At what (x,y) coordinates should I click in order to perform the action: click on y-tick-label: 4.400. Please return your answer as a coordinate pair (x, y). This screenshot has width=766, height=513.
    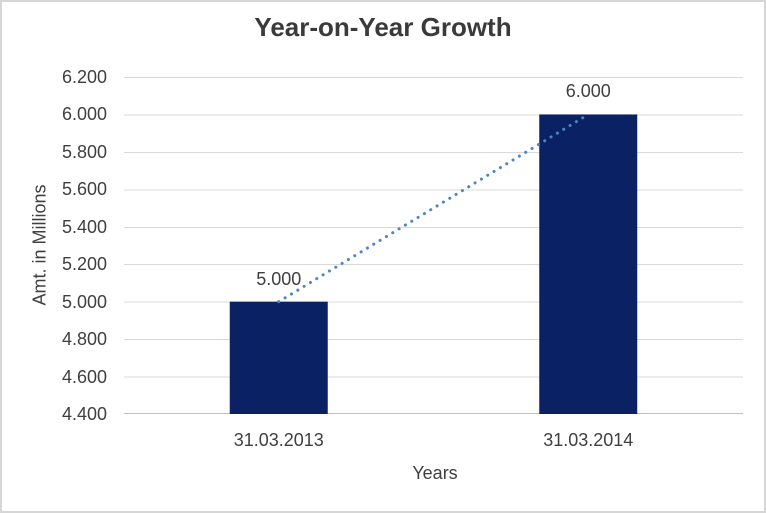
    Looking at the image, I should click on (84, 414).